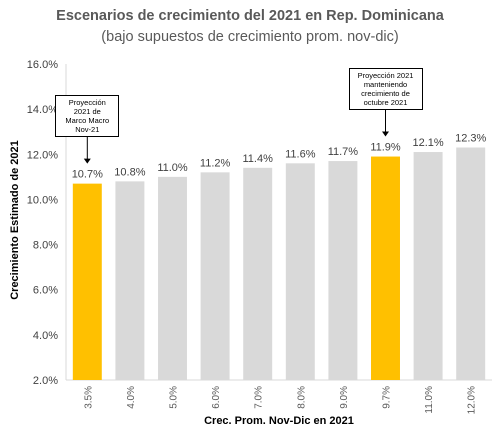  I want to click on y-tick-label: 8.0%, so click(45, 246).